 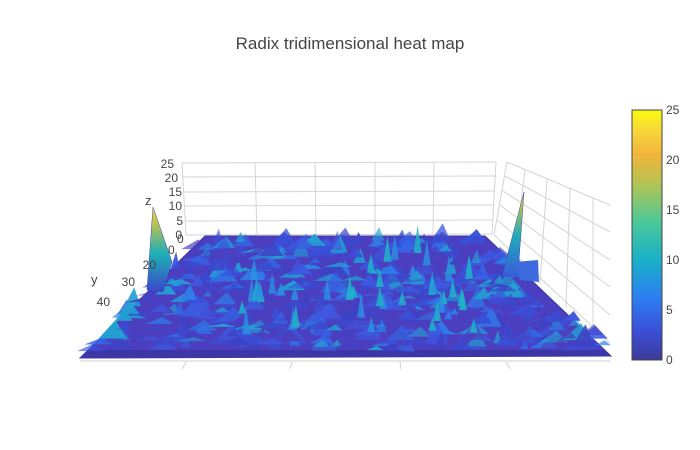 I want to click on y-tick-label: 40, so click(x=104, y=302).